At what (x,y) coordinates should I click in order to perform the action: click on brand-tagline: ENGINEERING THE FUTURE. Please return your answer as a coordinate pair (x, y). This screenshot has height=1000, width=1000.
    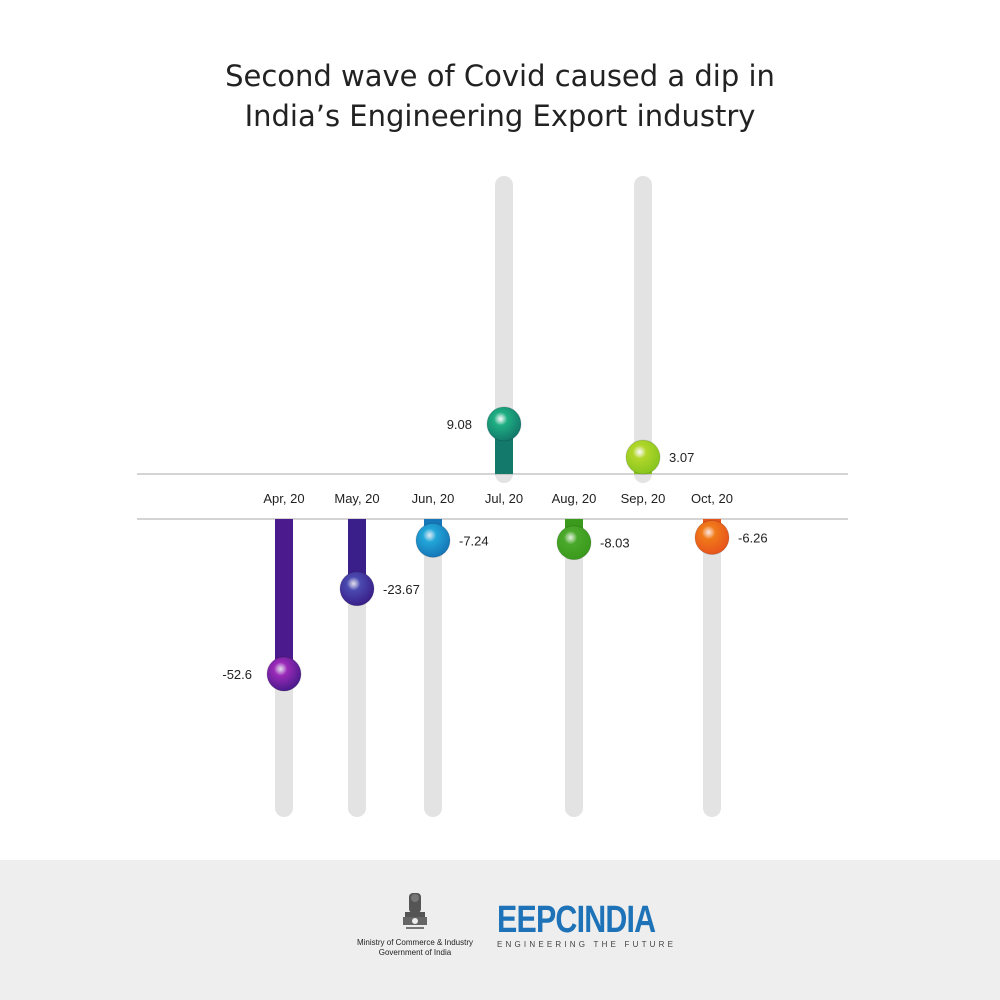
    Looking at the image, I should click on (587, 944).